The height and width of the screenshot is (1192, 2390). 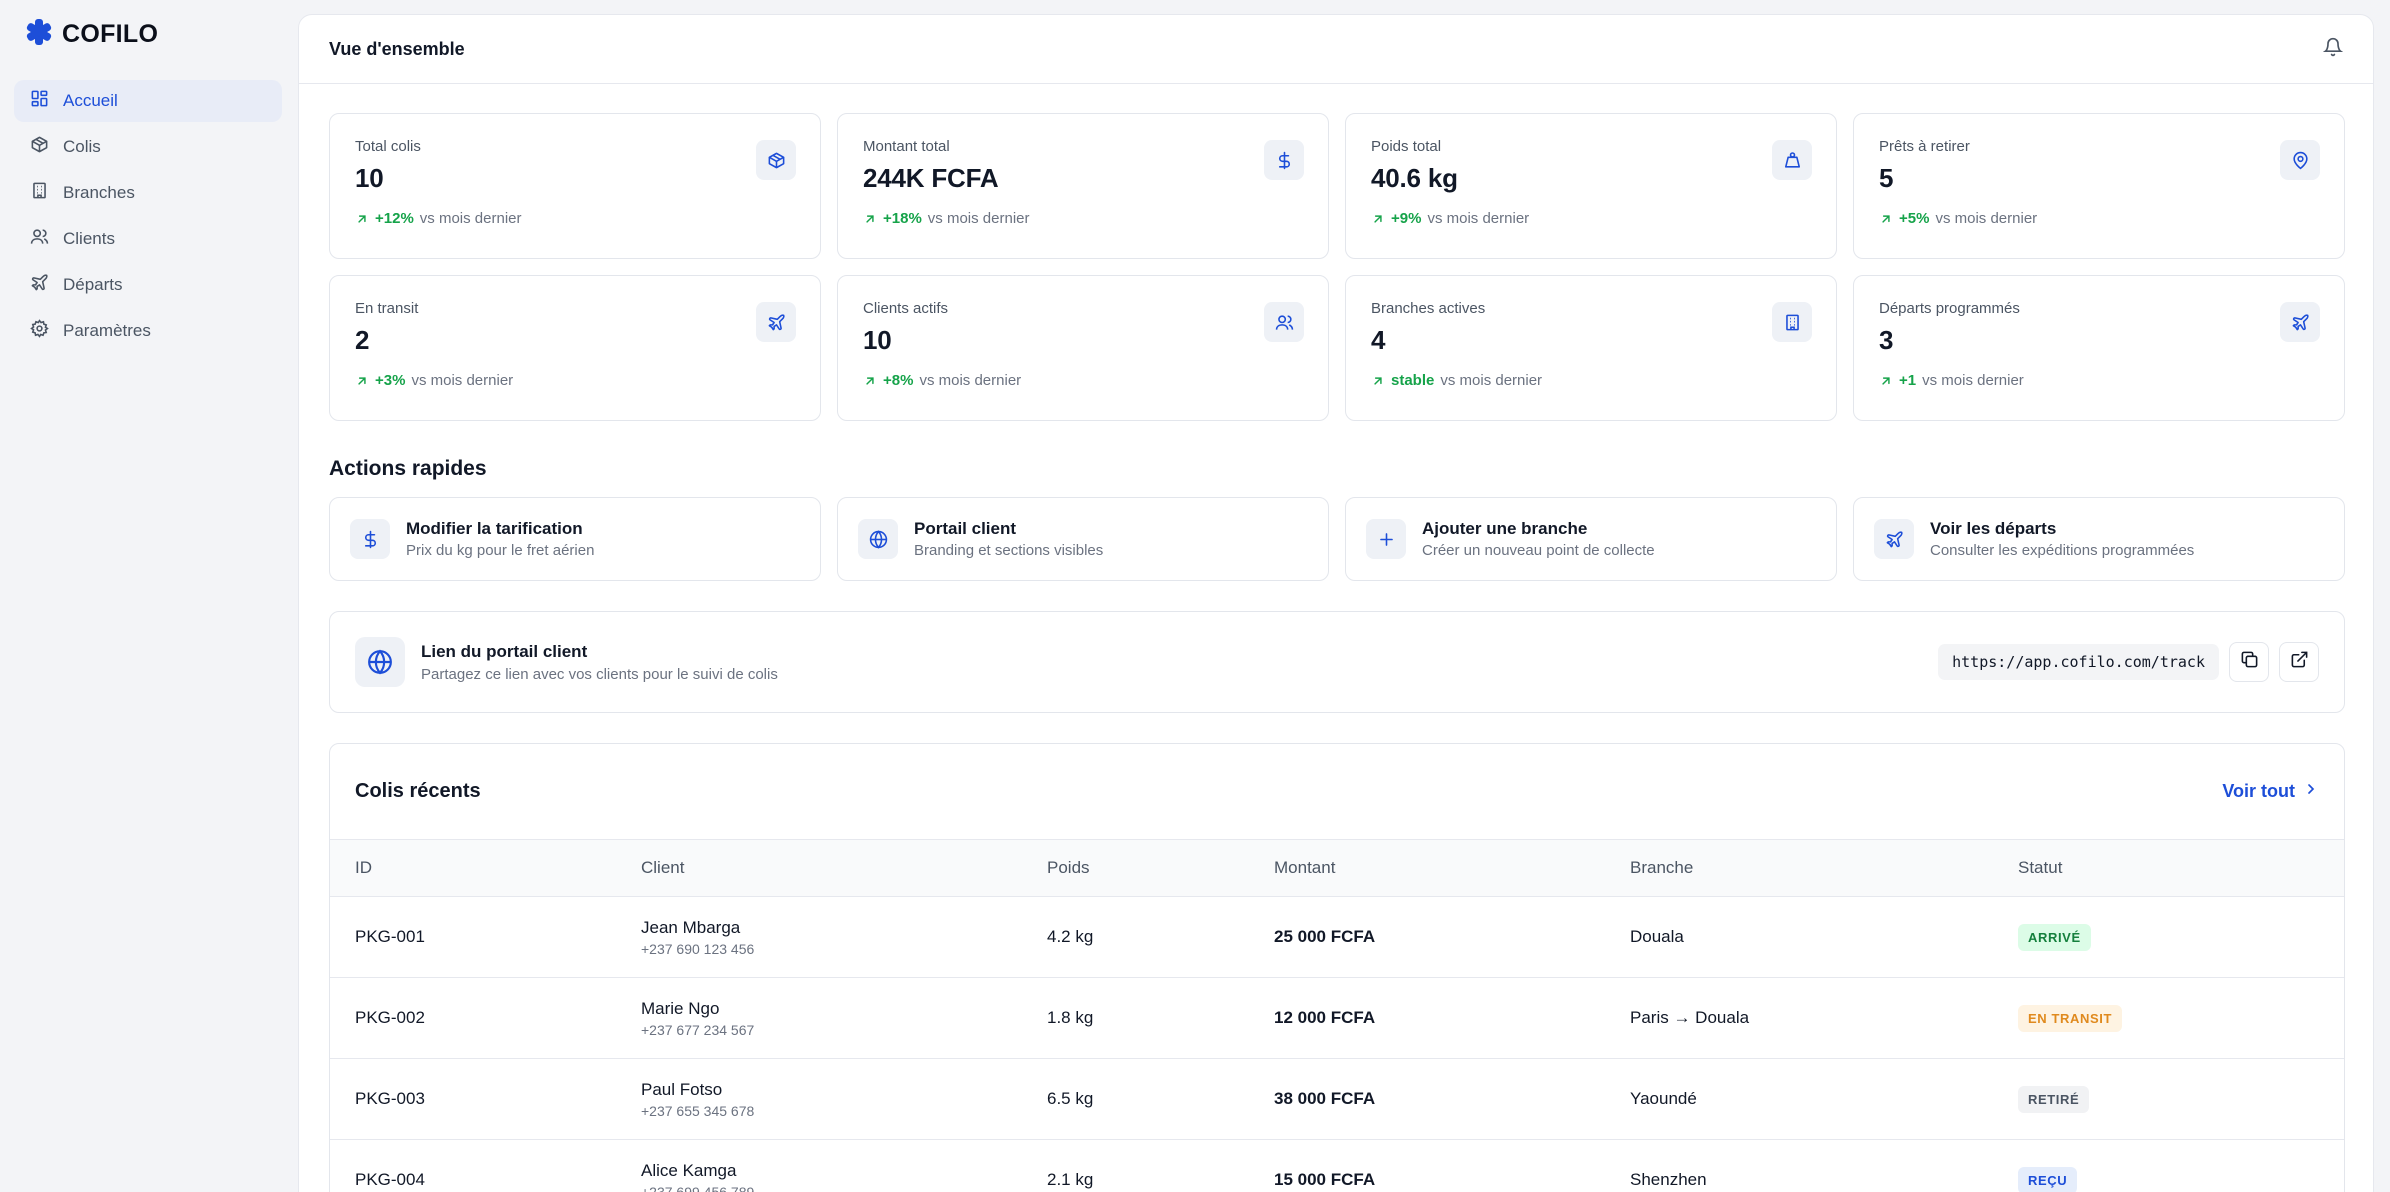 I want to click on trend-value: +5%, so click(x=1914, y=218).